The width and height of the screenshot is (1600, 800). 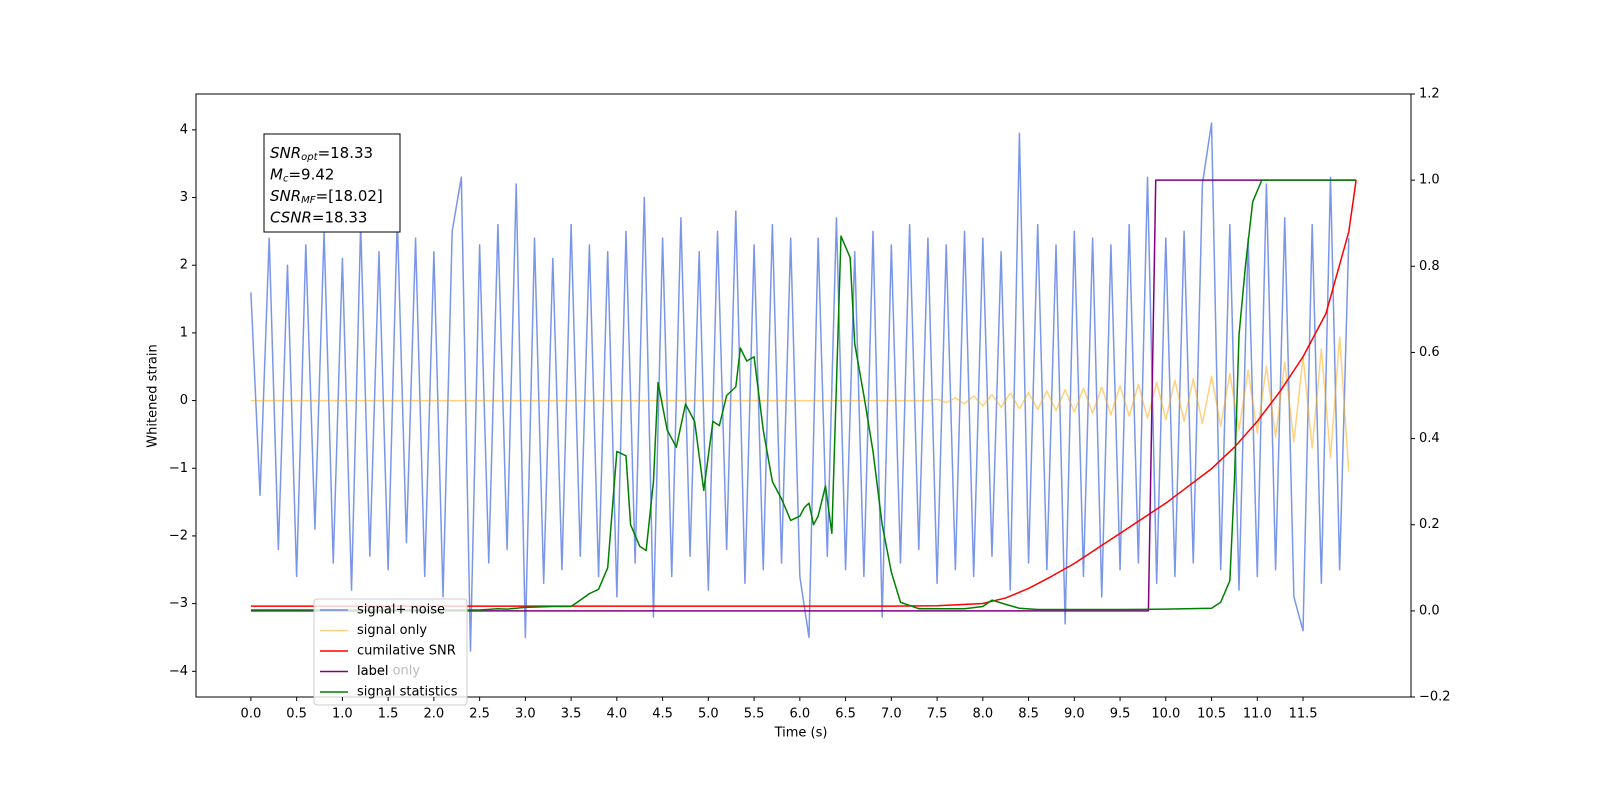 What do you see at coordinates (1435, 697) in the screenshot?
I see `y2-tick-label: −0.2` at bounding box center [1435, 697].